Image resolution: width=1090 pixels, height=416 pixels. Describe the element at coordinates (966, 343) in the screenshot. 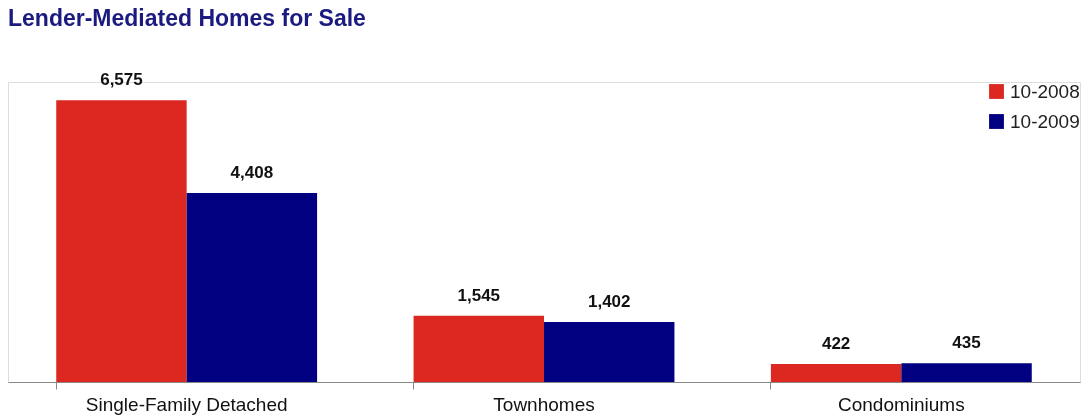

I see `data-label: 435` at that location.